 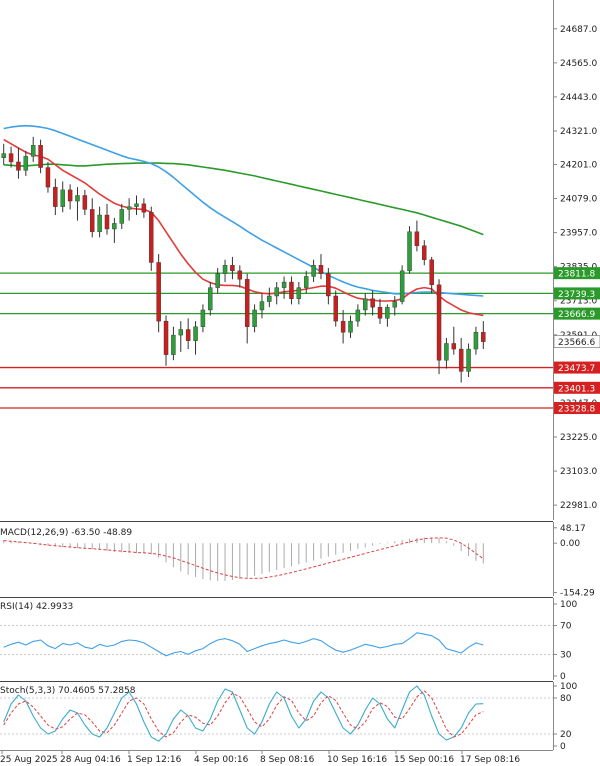 I want to click on price-tick-label: 24565.0, so click(x=578, y=64).